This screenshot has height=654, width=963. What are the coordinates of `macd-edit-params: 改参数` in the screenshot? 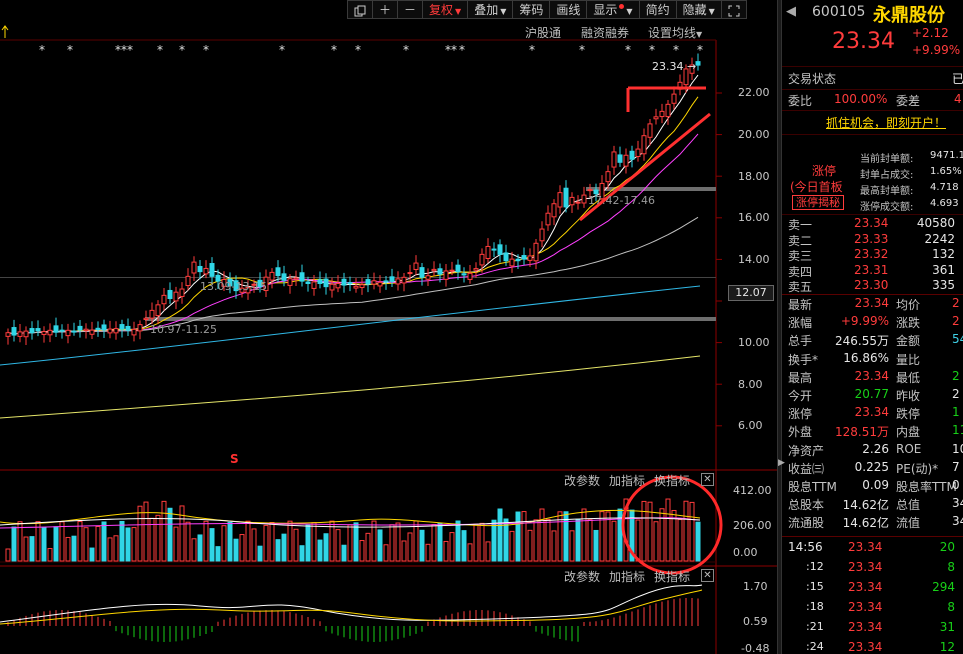 It's located at (582, 577).